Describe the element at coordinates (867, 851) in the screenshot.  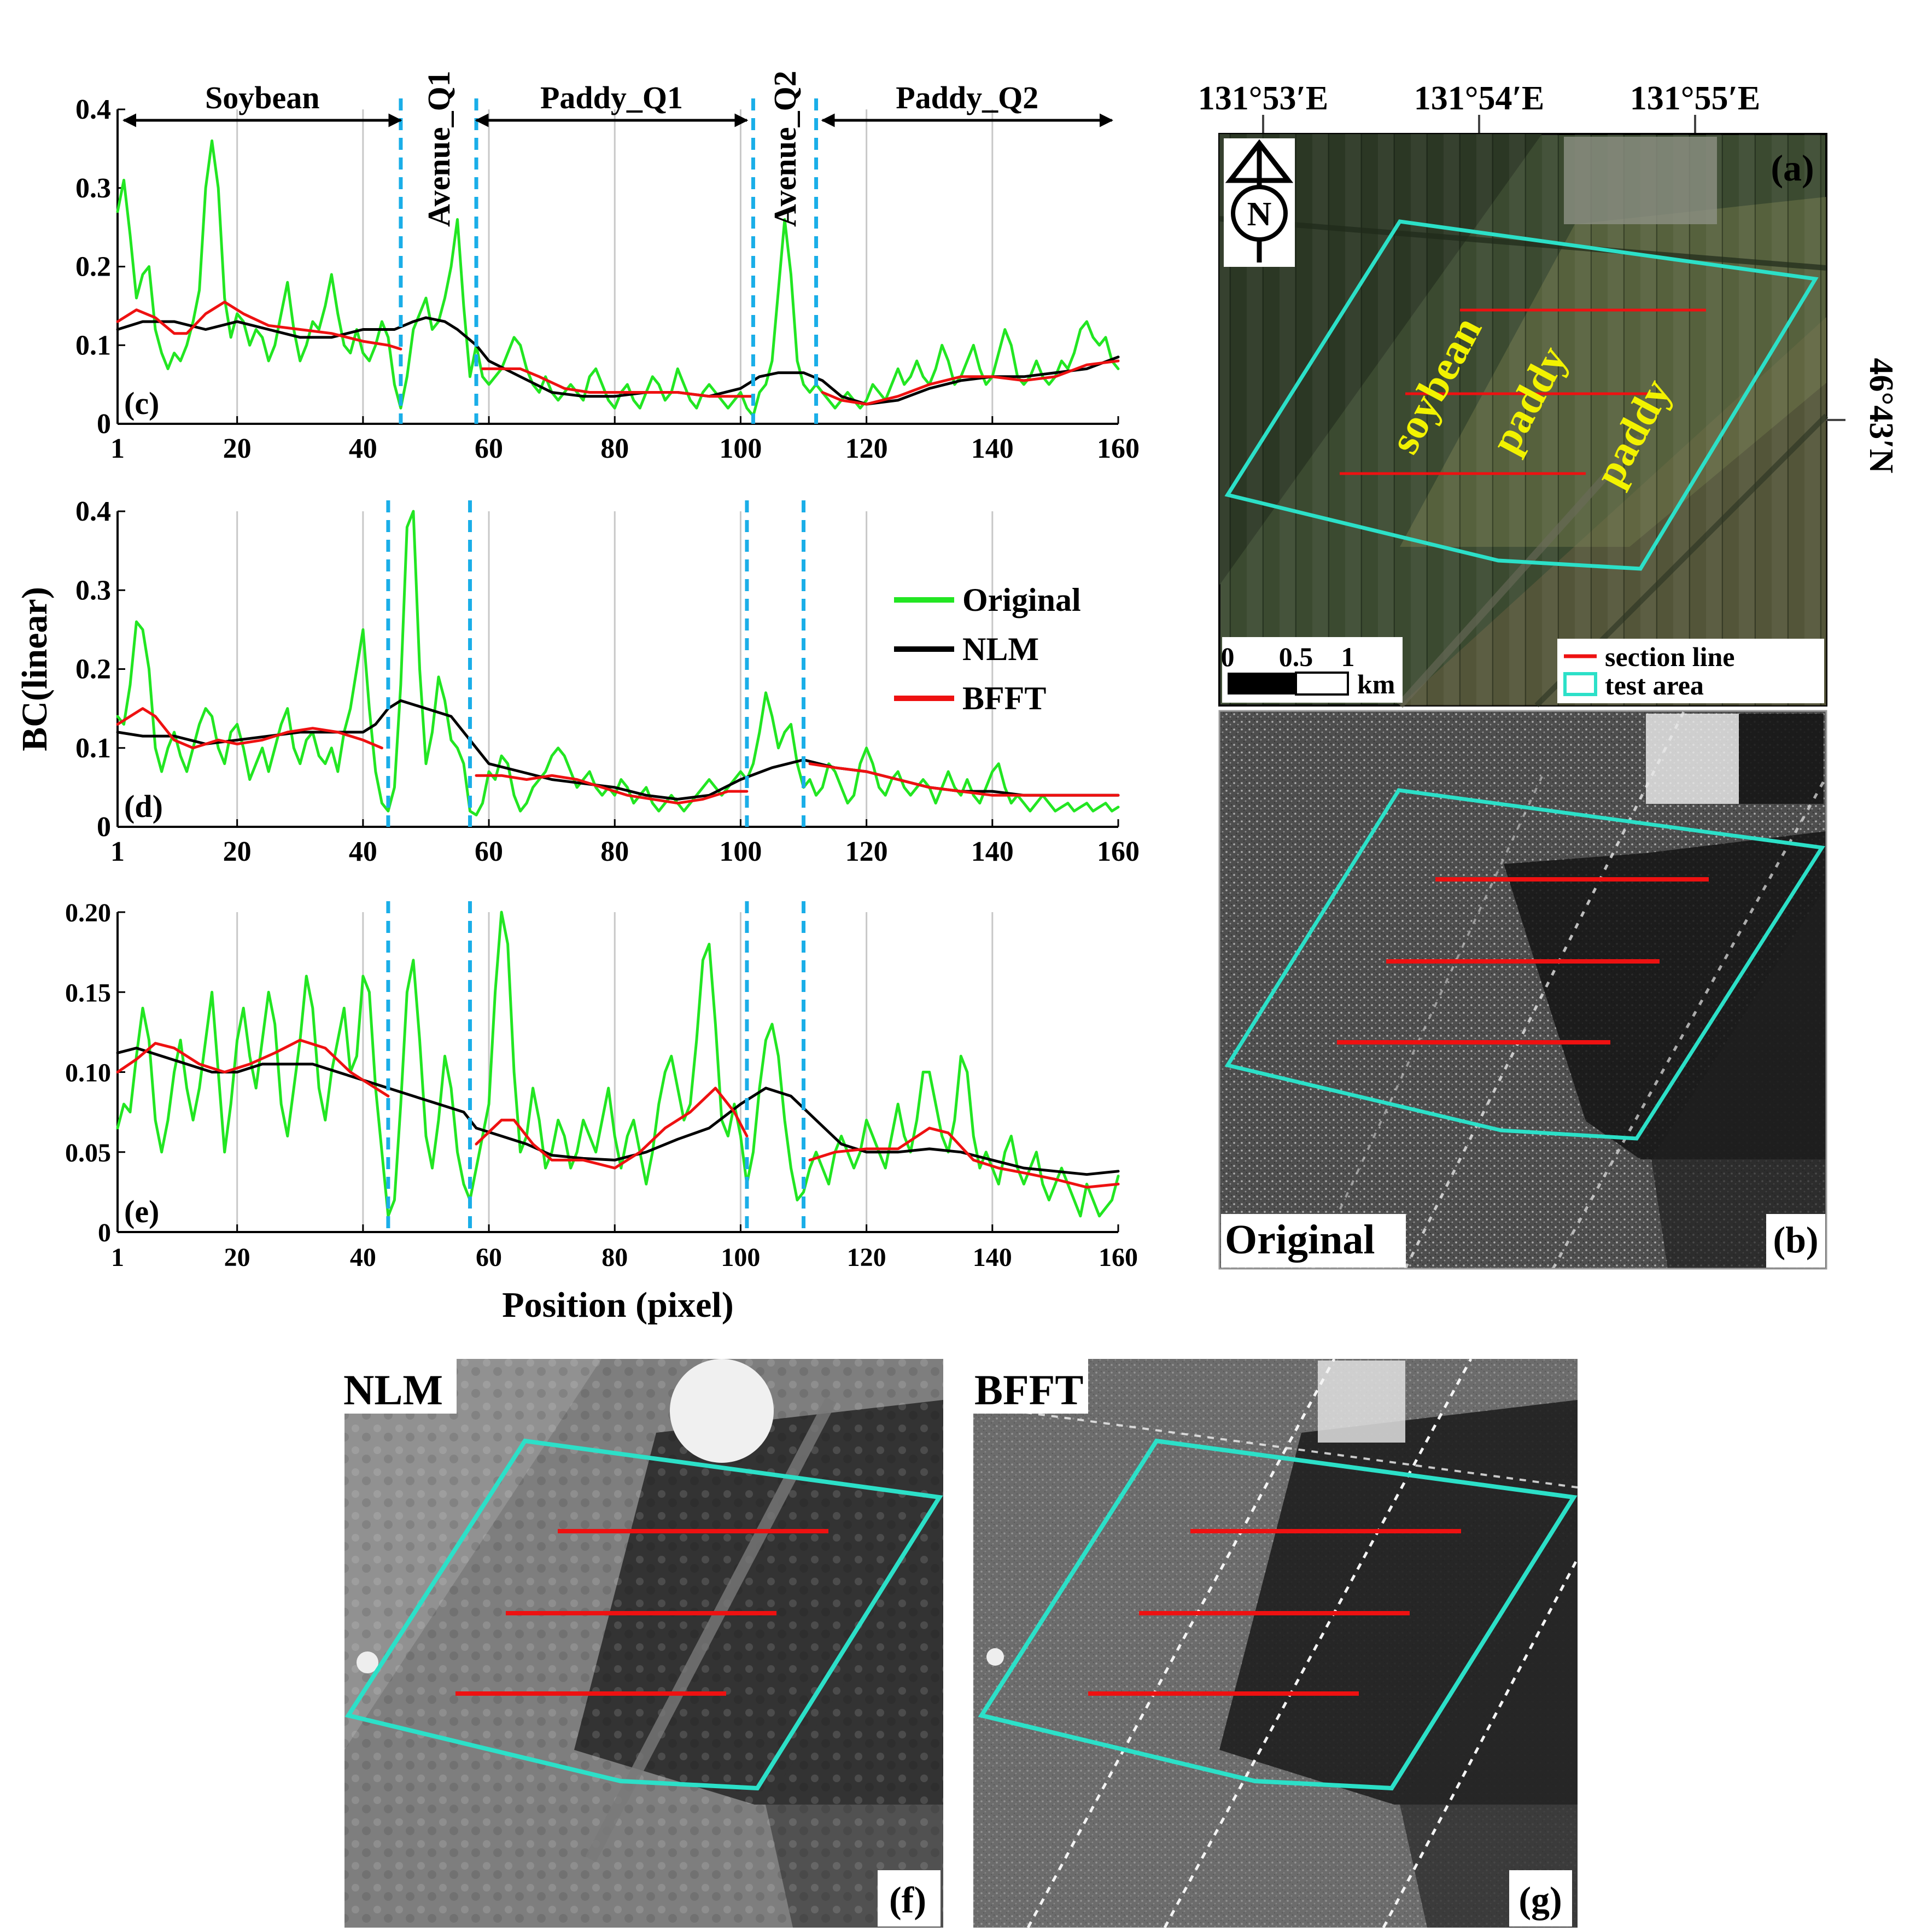
I see `panel-d-xtick-120: 120` at that location.